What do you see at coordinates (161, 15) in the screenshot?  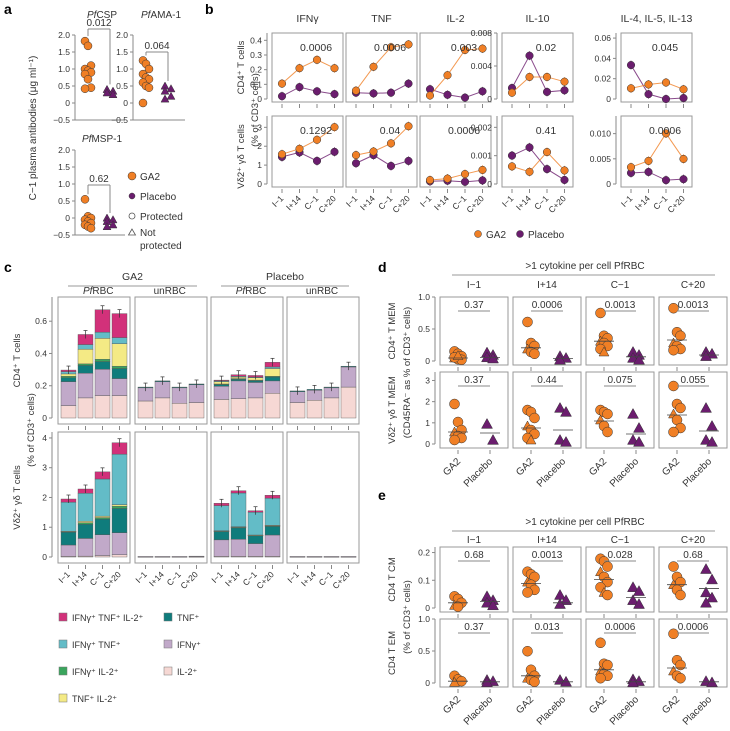 I see `a-subplot-title: PfAMA-1` at bounding box center [161, 15].